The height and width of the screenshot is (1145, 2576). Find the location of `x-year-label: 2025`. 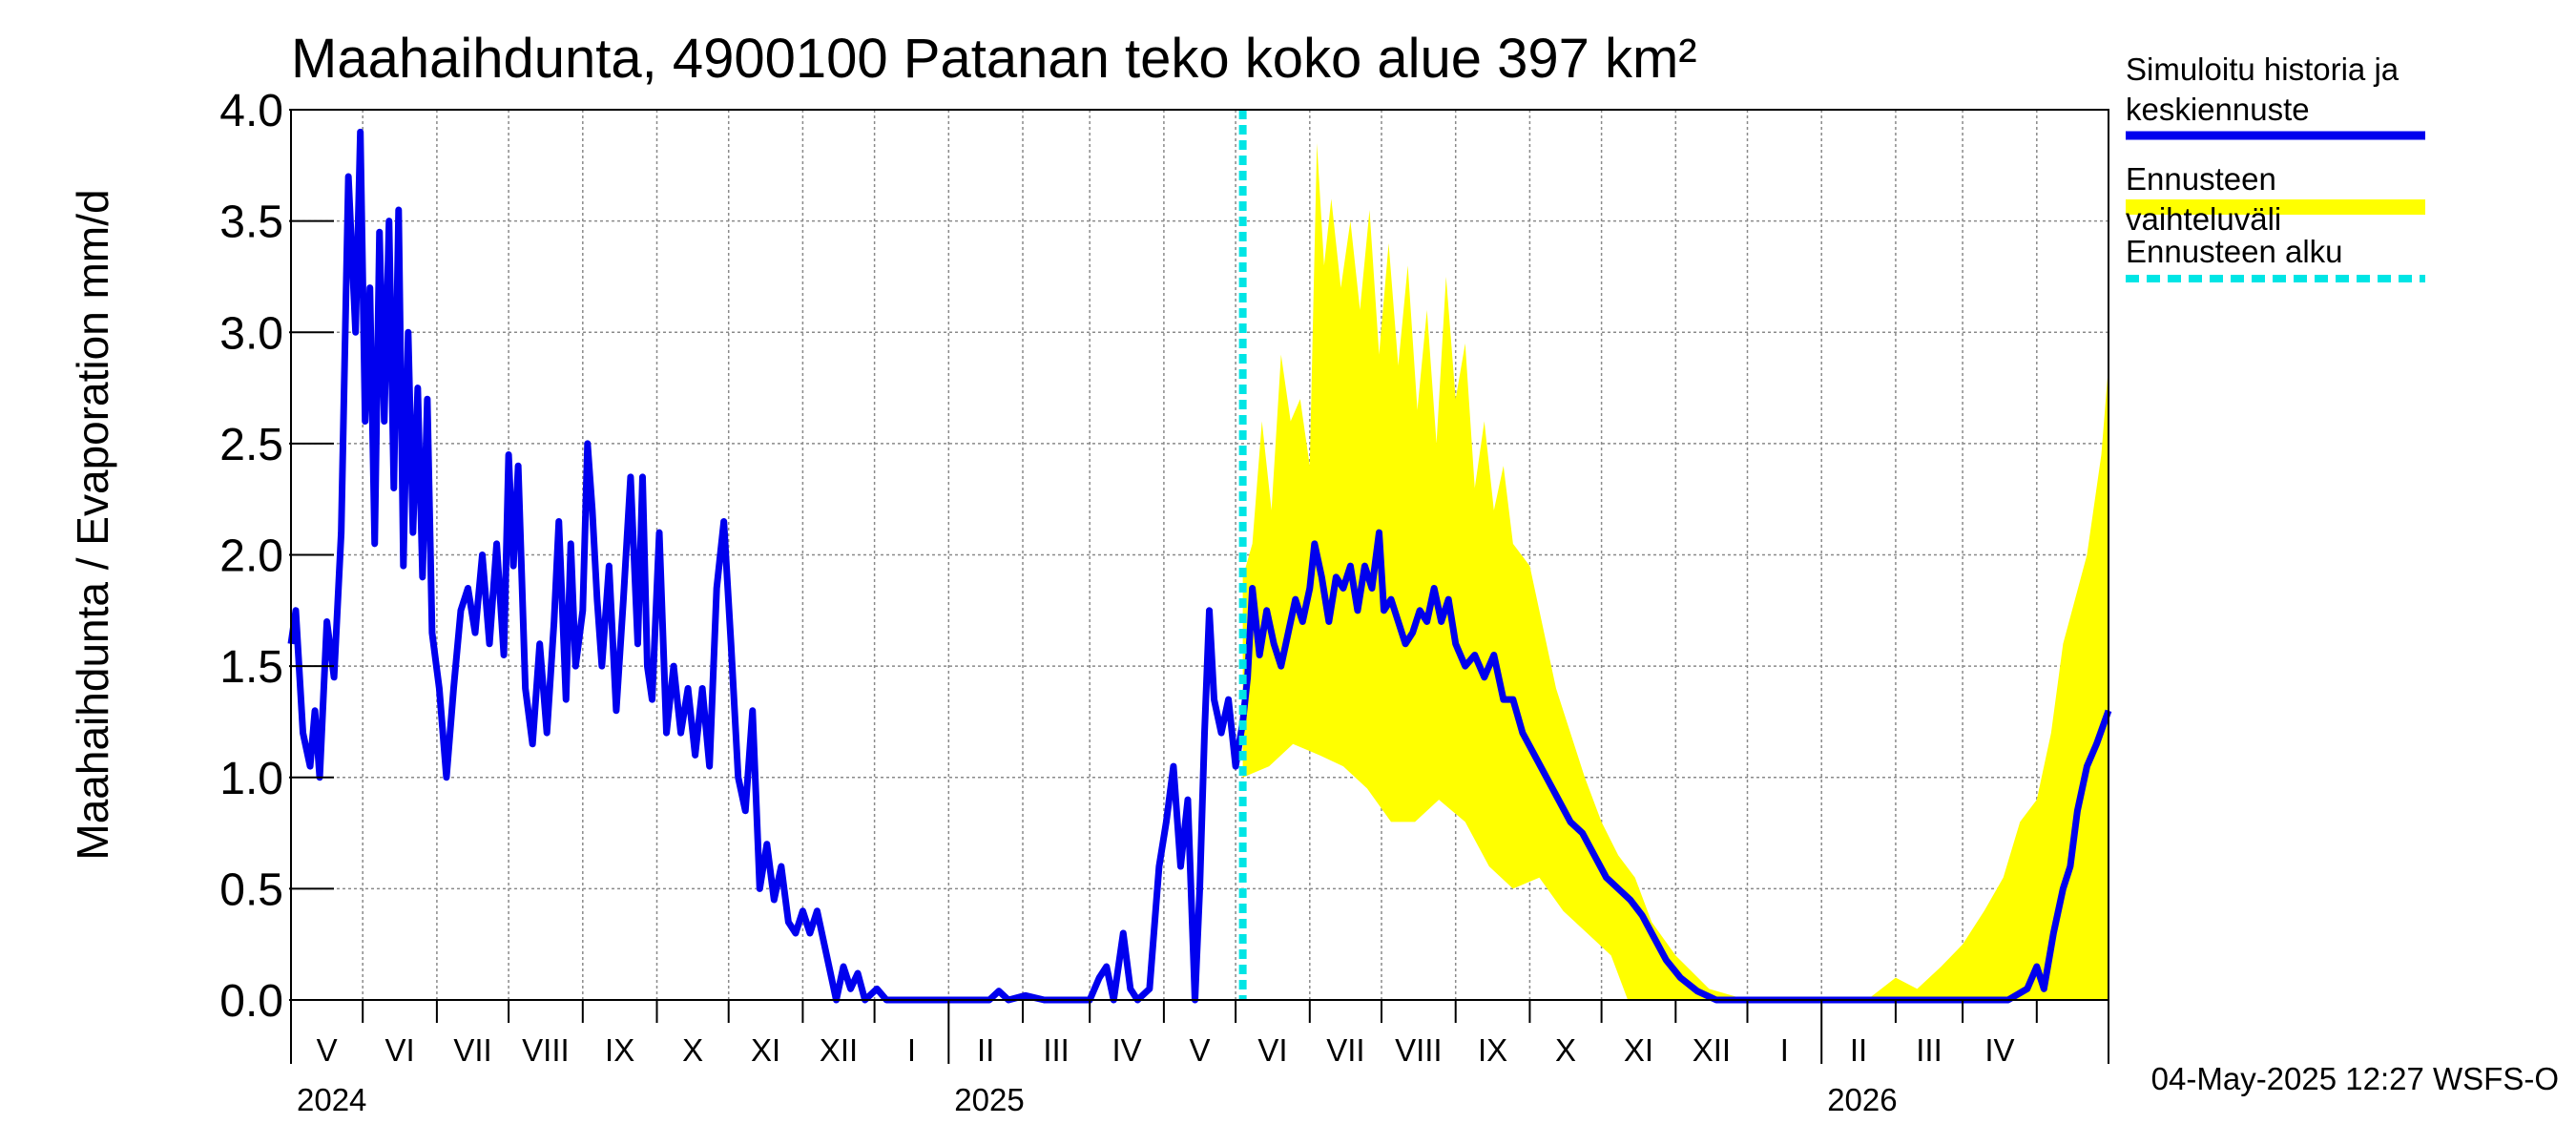

x-year-label: 2025 is located at coordinates (989, 1099).